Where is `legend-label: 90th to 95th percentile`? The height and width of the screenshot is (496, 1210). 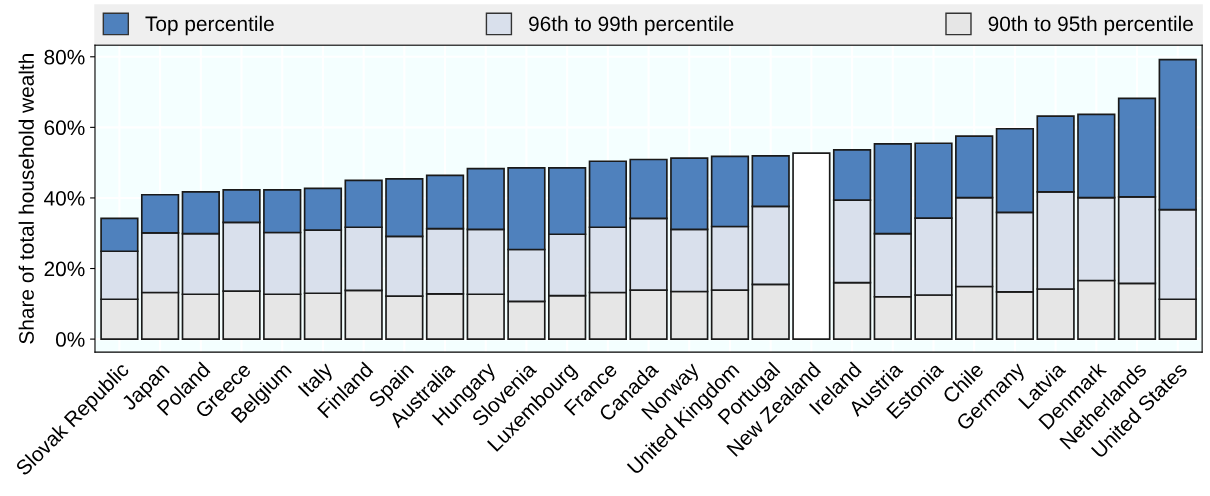 legend-label: 90th to 95th percentile is located at coordinates (1090, 25).